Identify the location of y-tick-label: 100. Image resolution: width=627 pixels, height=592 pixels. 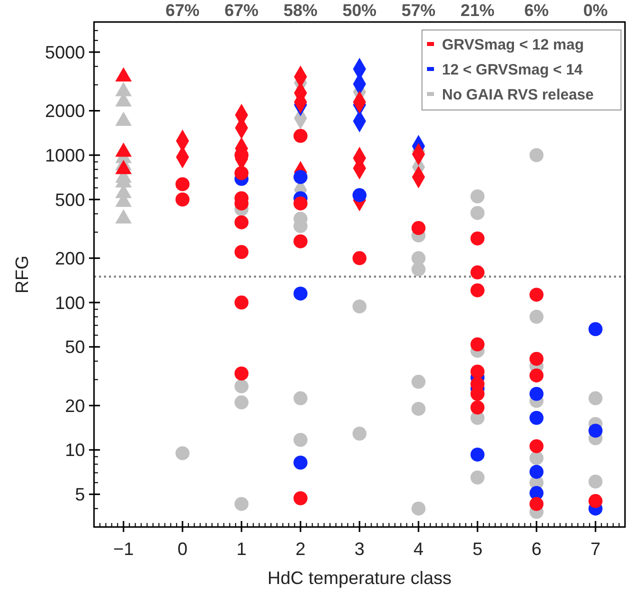
(69, 302).